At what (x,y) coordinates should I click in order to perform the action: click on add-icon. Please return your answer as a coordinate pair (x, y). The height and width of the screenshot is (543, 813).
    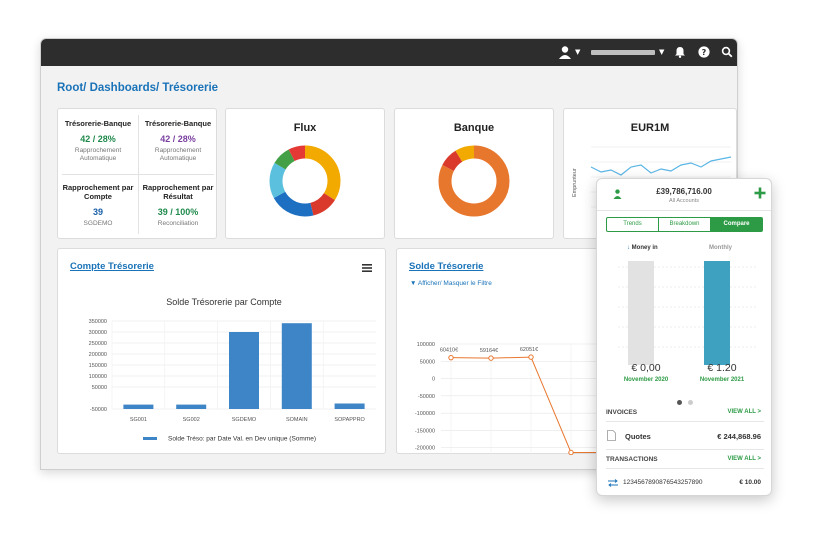
    Looking at the image, I should click on (760, 193).